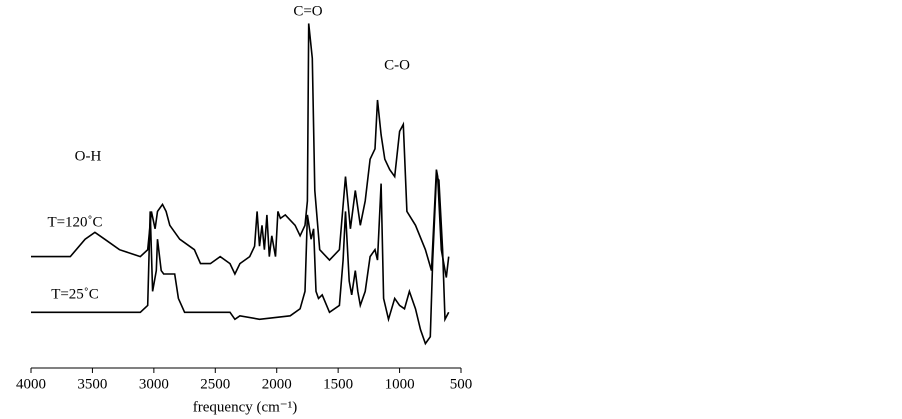  I want to click on x-tick-label: 3500, so click(92, 384).